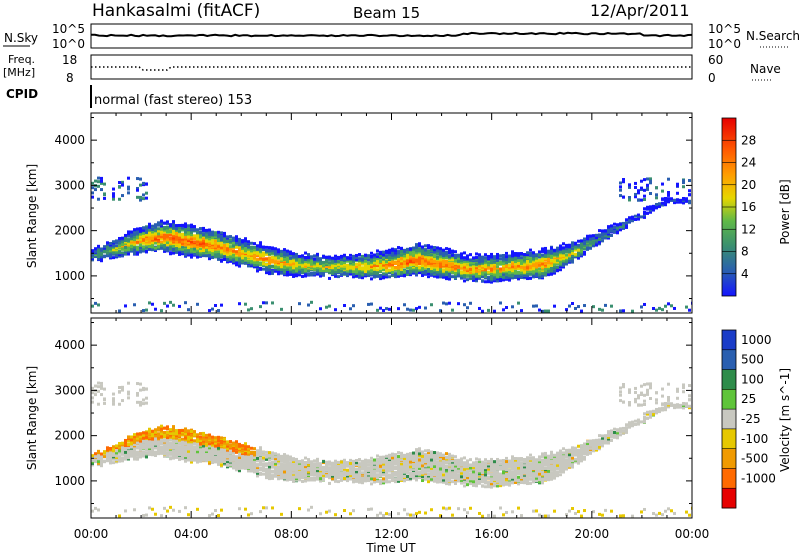 The image size is (800, 554). I want to click on nave-label: Nave, so click(765, 69).